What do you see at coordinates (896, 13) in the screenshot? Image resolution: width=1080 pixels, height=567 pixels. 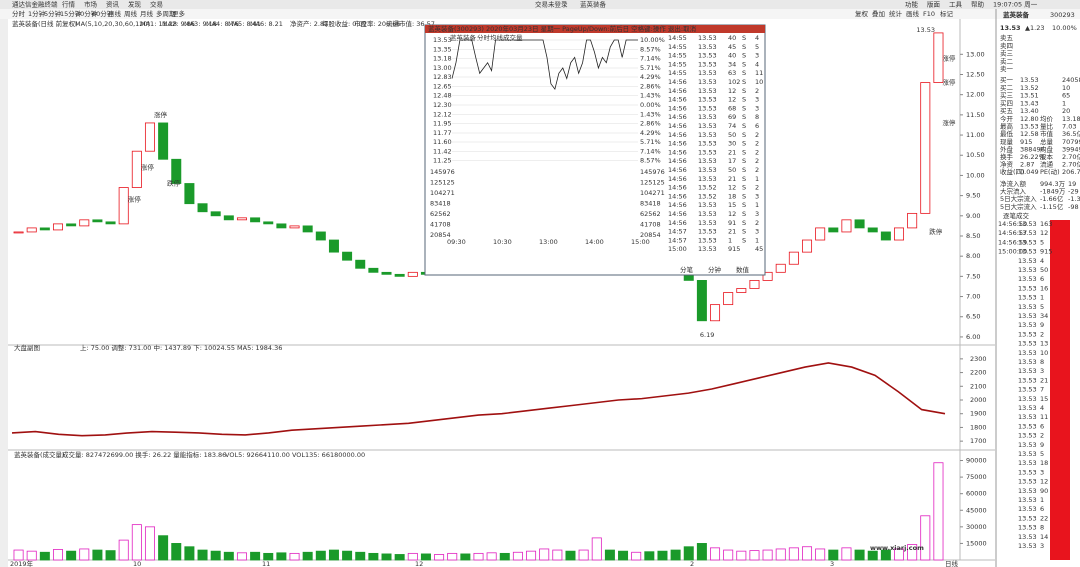 I see `tool-button: 统计` at bounding box center [896, 13].